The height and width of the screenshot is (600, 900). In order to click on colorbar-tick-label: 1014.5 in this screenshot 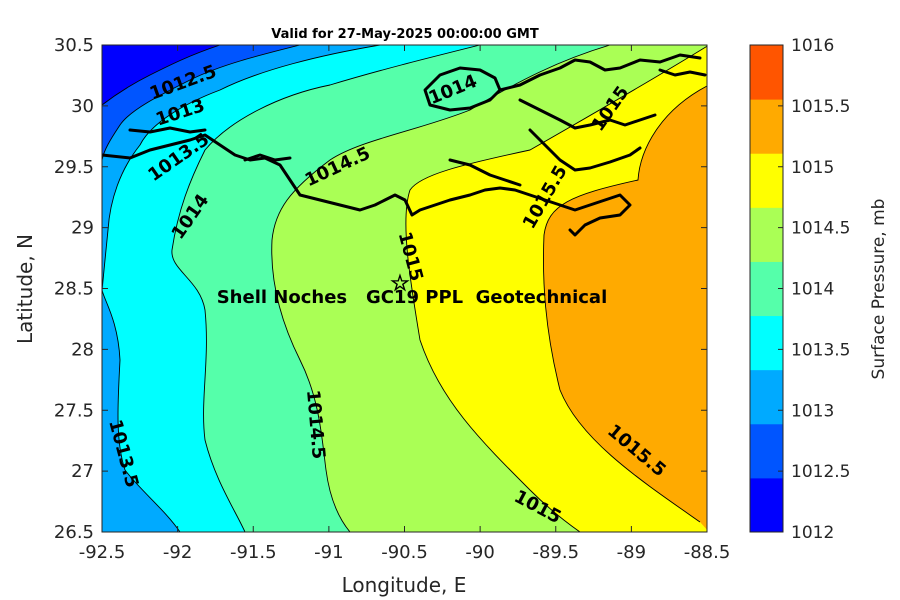, I will do `click(820, 229)`.